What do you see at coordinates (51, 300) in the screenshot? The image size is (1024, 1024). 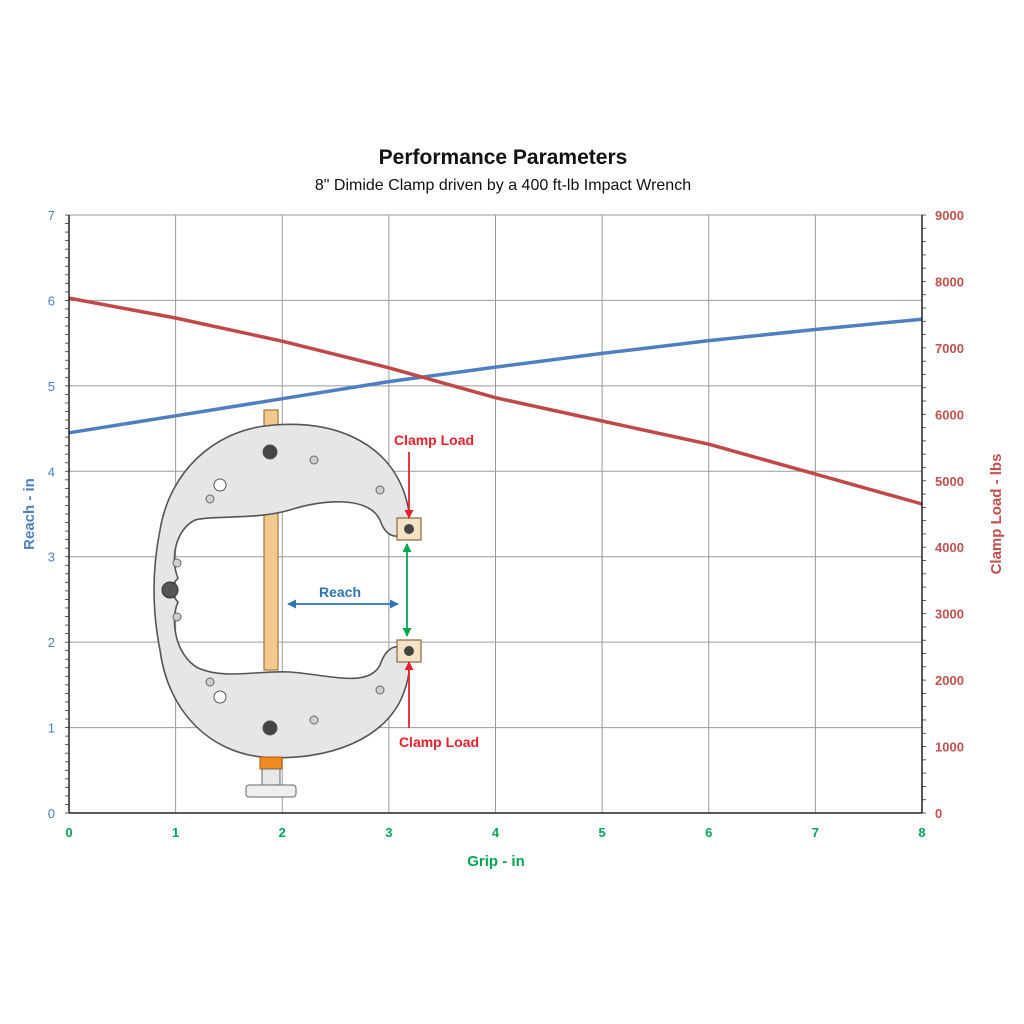 I see `y-left-tick-label-6: 6` at bounding box center [51, 300].